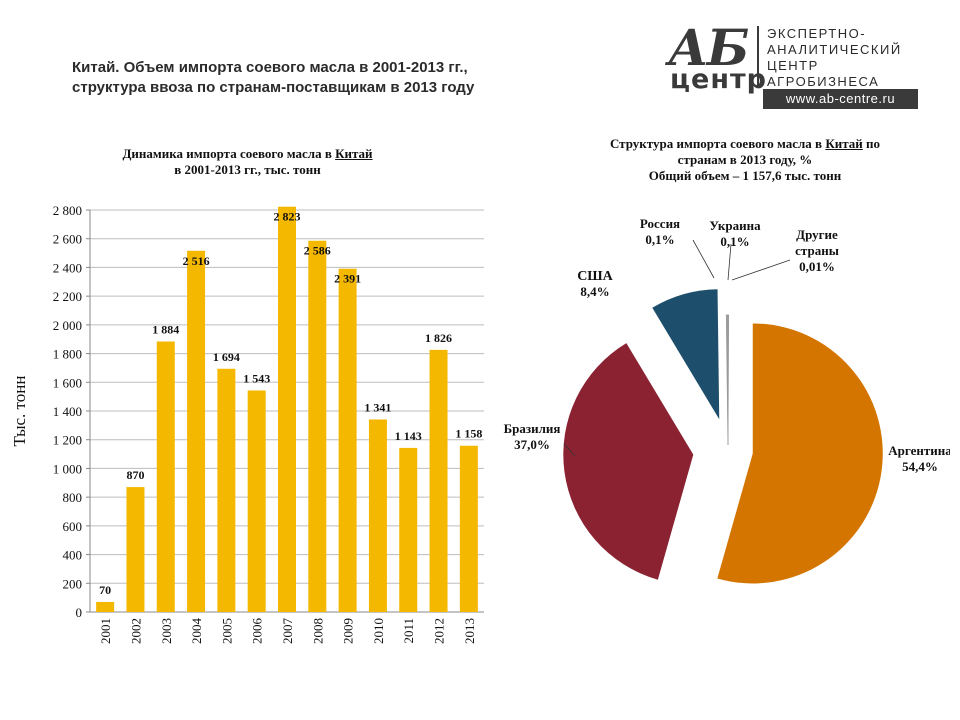 The image size is (960, 720). Describe the element at coordinates (823, 81) in the screenshot. I see `logo-text-line: АГРОБИЗНЕСА` at that location.